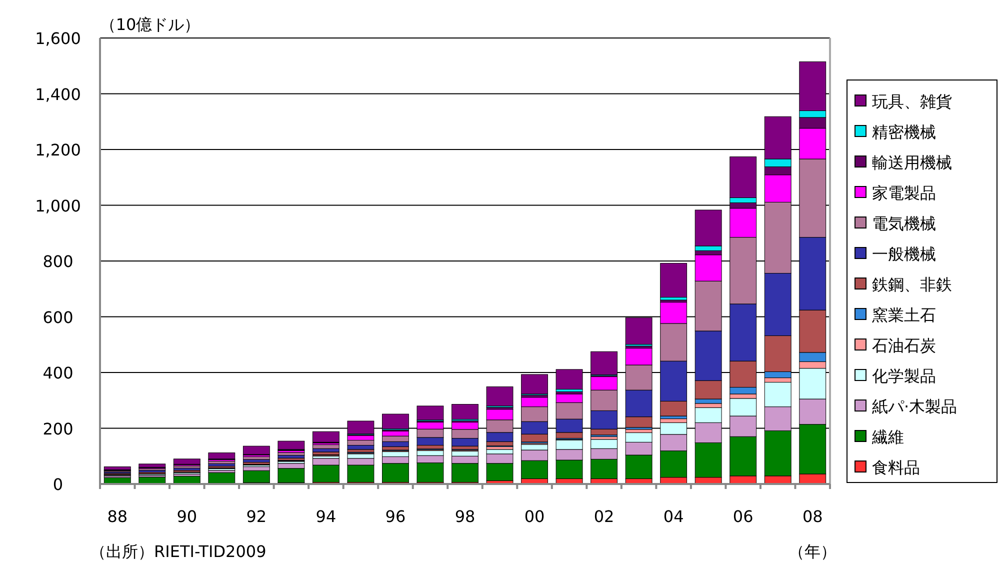 The width and height of the screenshot is (1000, 563). What do you see at coordinates (904, 376) in the screenshot?
I see `legend-label: 化学製品` at bounding box center [904, 376].